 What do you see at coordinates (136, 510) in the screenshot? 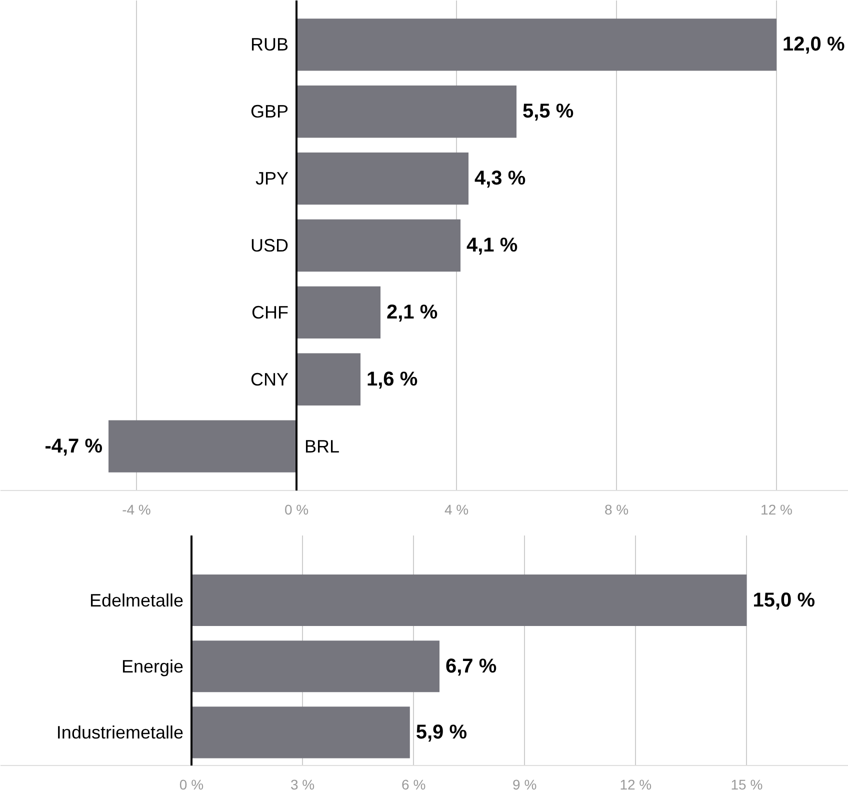
I see `x-tick-label: -4 %` at bounding box center [136, 510].